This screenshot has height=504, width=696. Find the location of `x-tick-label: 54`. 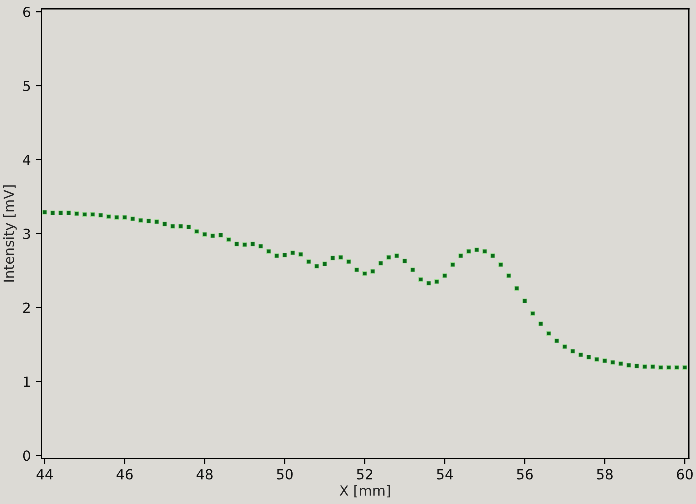

x-tick-label: 54 is located at coordinates (445, 474).